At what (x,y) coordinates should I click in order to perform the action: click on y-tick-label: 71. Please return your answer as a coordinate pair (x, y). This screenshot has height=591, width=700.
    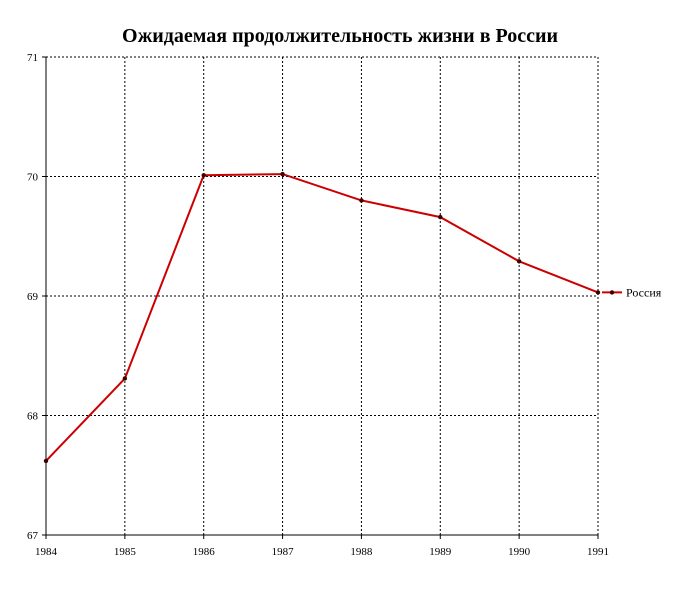
    Looking at the image, I should click on (32, 58).